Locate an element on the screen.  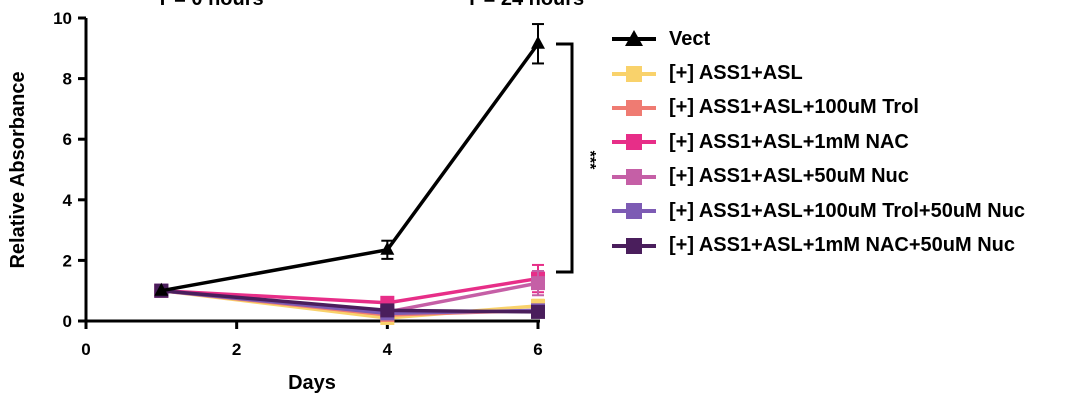
legend-label: Vect is located at coordinates (690, 38).